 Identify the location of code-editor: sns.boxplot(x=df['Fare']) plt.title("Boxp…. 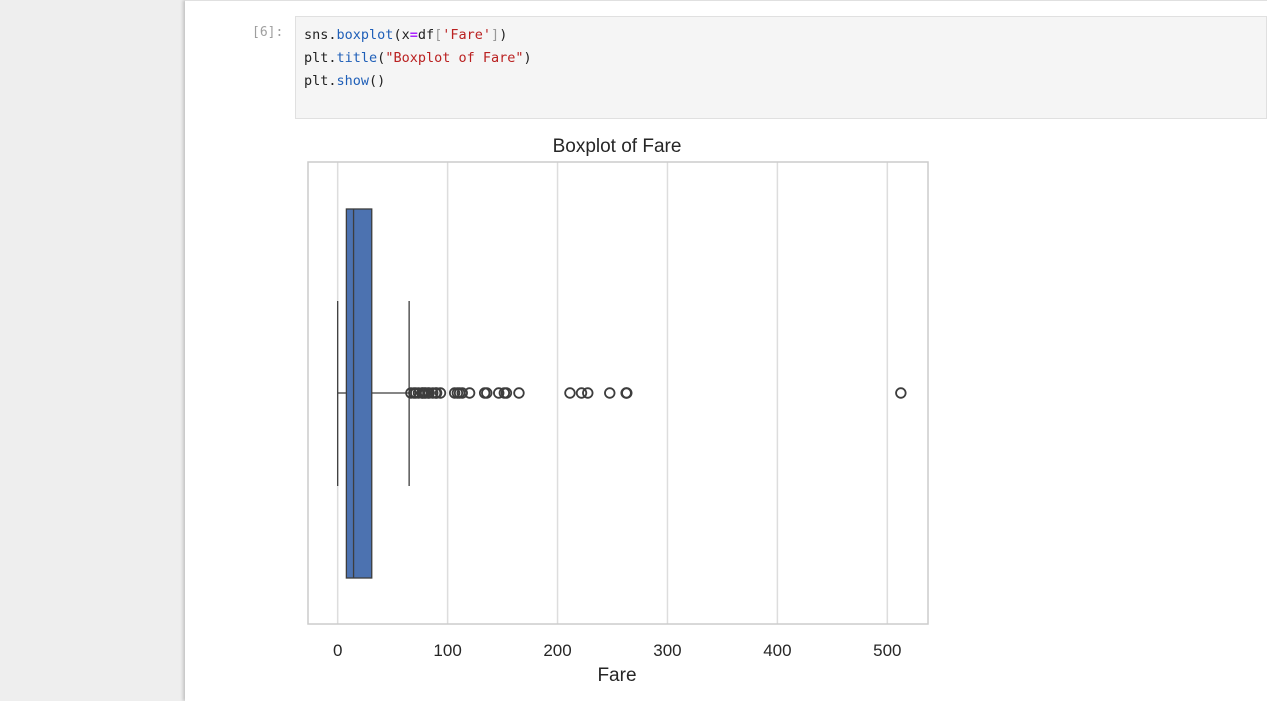
(418, 58).